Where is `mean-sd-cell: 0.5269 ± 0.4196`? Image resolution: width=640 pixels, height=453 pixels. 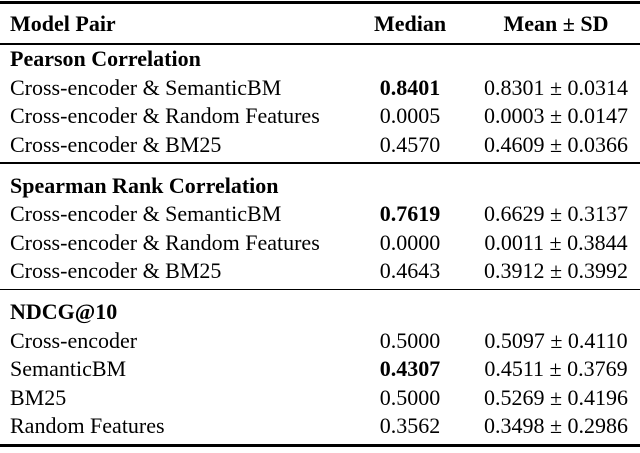 mean-sd-cell: 0.5269 ± 0.4196 is located at coordinates (556, 397).